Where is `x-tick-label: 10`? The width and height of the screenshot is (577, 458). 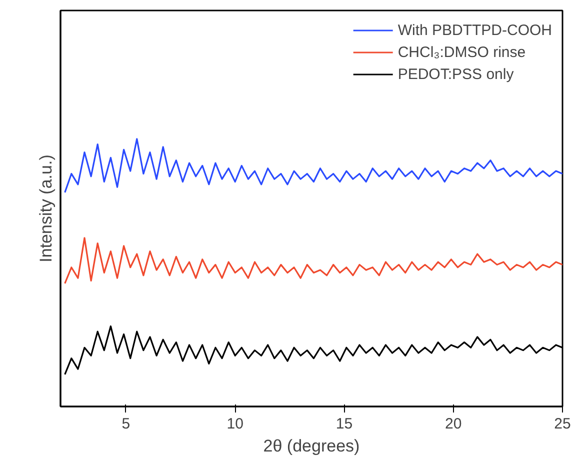 x-tick-label: 10 is located at coordinates (235, 424).